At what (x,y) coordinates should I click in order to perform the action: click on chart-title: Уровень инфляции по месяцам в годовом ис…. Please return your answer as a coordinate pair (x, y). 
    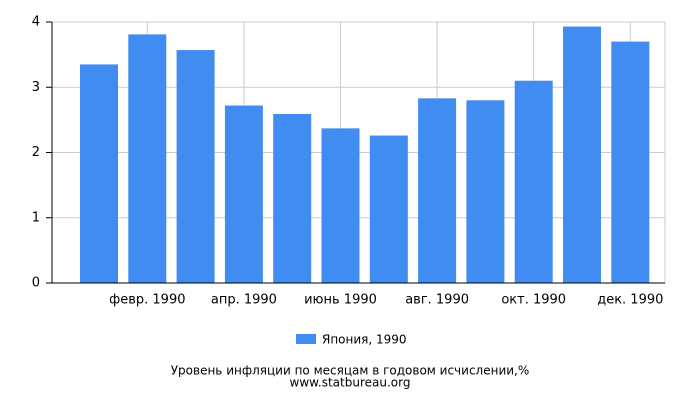
    Looking at the image, I should click on (350, 371).